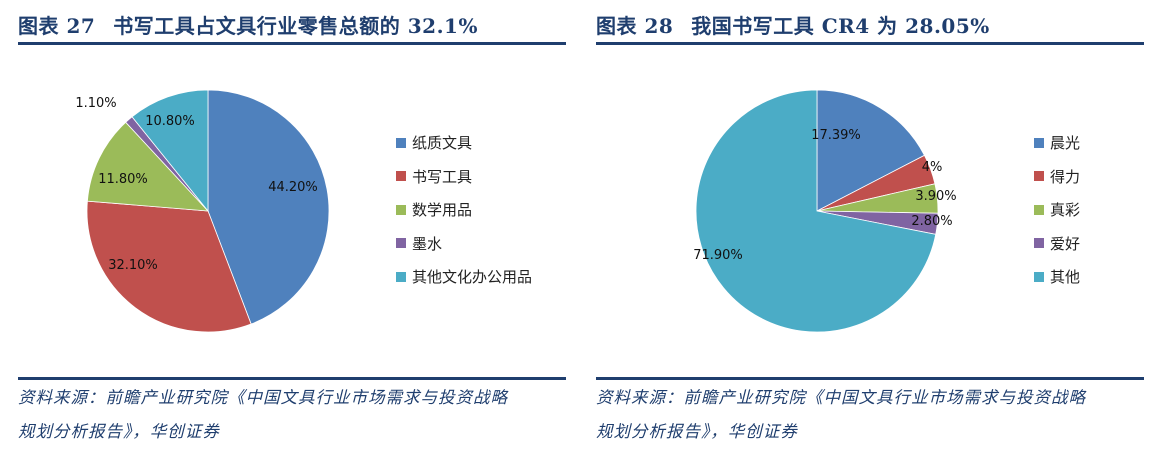 This screenshot has width=1164, height=449. I want to click on legend-item: 纸质文具, so click(464, 143).